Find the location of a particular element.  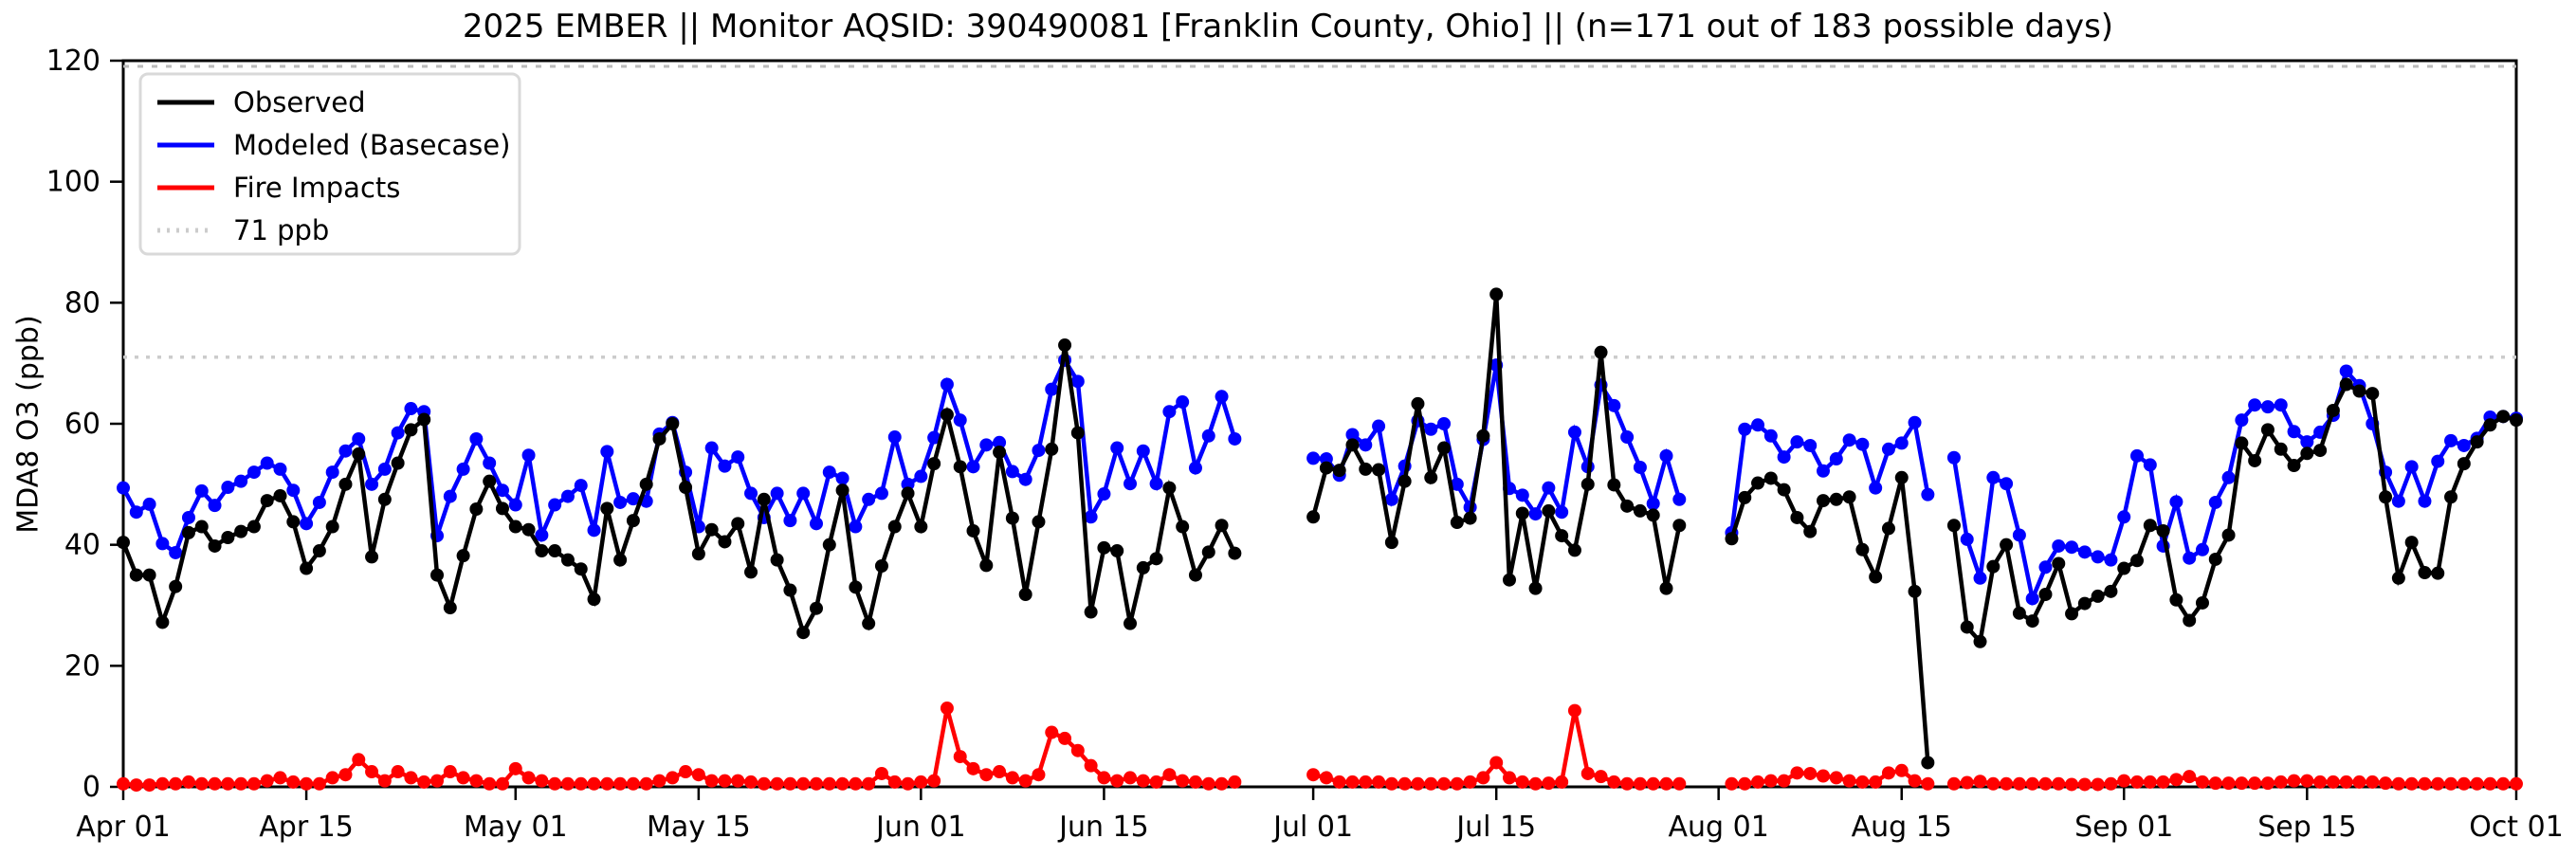

x-tick-label: Sep 01 is located at coordinates (2123, 827).